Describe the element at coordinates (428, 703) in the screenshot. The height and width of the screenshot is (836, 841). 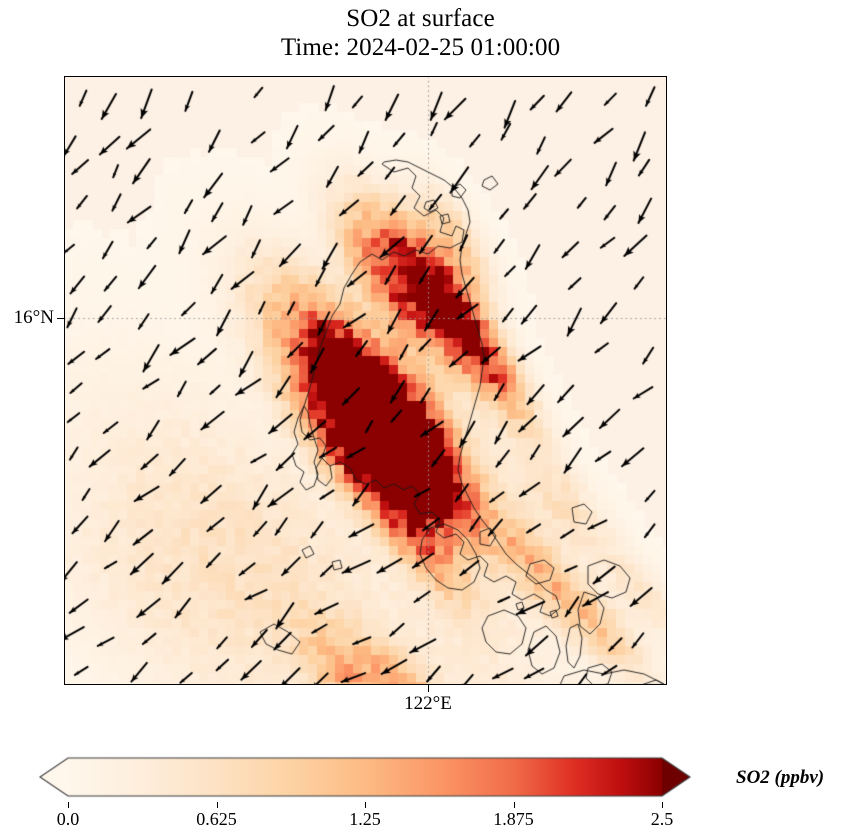
I see `lon-axis-label: 122°E` at that location.